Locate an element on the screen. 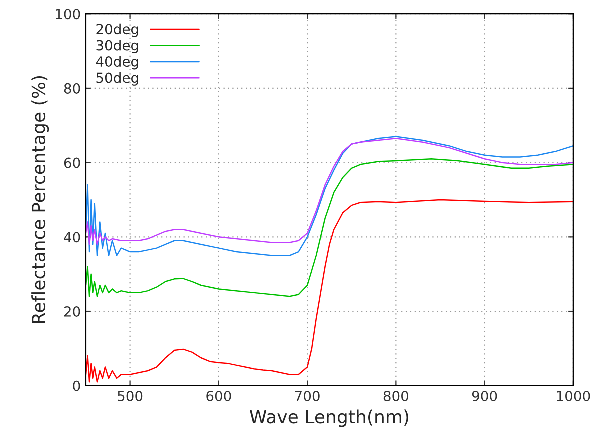 The width and height of the screenshot is (593, 441). x-tick-label: 900 is located at coordinates (485, 396).